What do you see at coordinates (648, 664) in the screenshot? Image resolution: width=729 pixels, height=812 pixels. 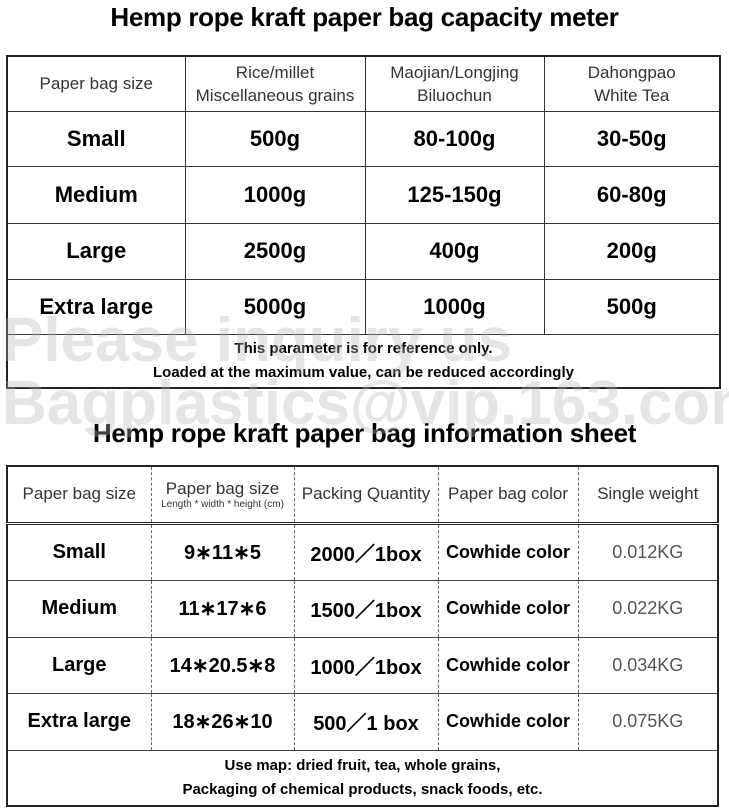 I see `cell: 0.034KG` at bounding box center [648, 664].